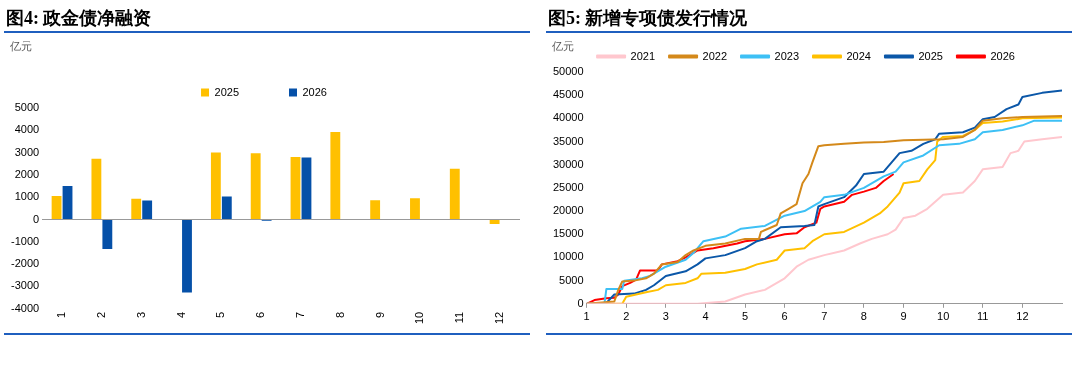 The width and height of the screenshot is (1080, 367). Describe the element at coordinates (568, 210) in the screenshot. I see `y-tick-label: 20000` at that location.